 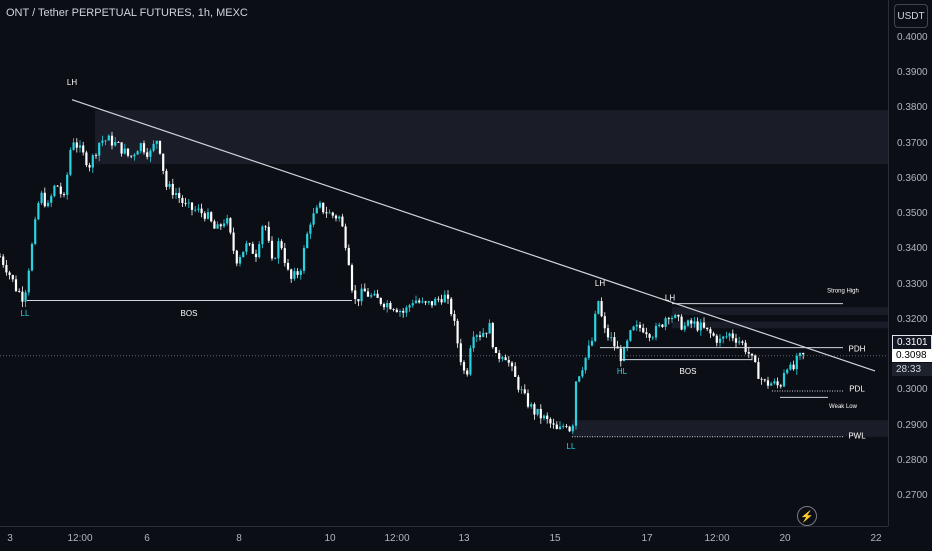 What do you see at coordinates (912, 73) in the screenshot?
I see `price-tick: 0.3900` at bounding box center [912, 73].